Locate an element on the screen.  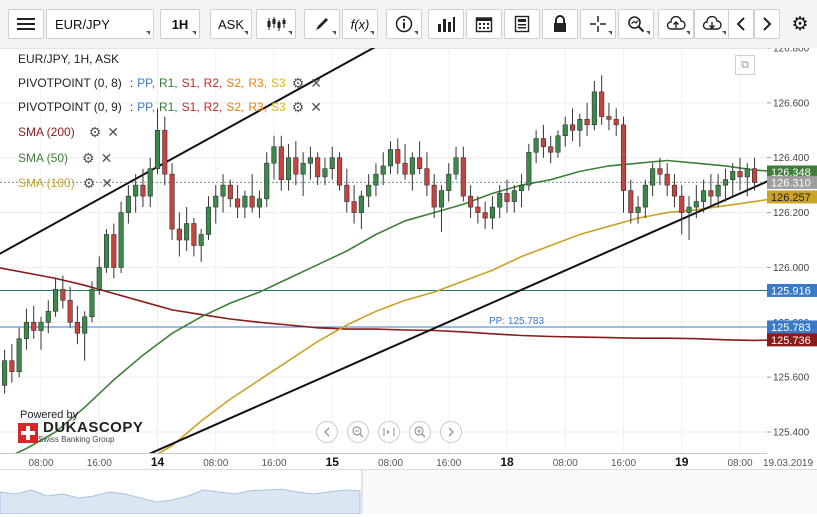
pivot1-item-s1: S1, is located at coordinates (190, 83).